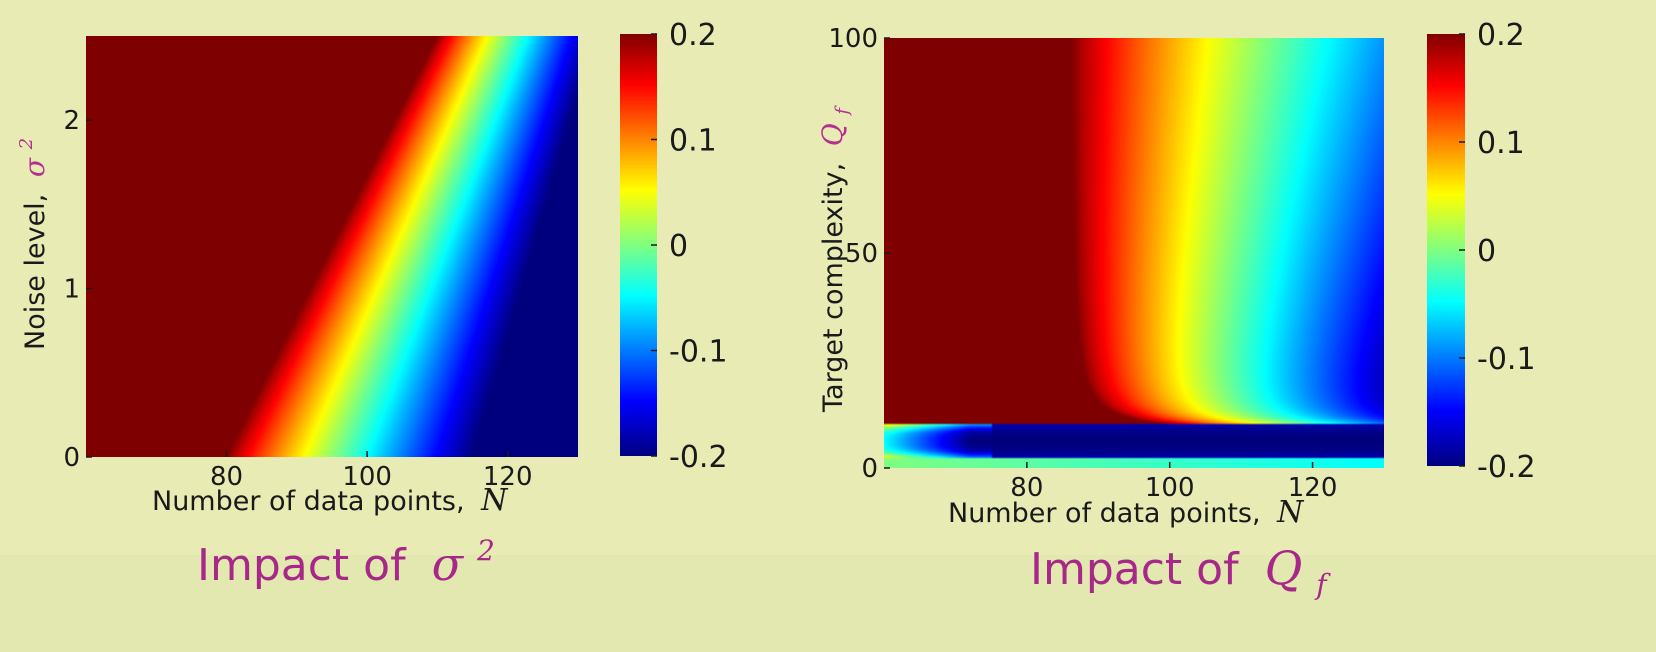 The width and height of the screenshot is (1656, 652). What do you see at coordinates (832, 134) in the screenshot?
I see `right-ylabel-symbol: Q` at bounding box center [832, 134].